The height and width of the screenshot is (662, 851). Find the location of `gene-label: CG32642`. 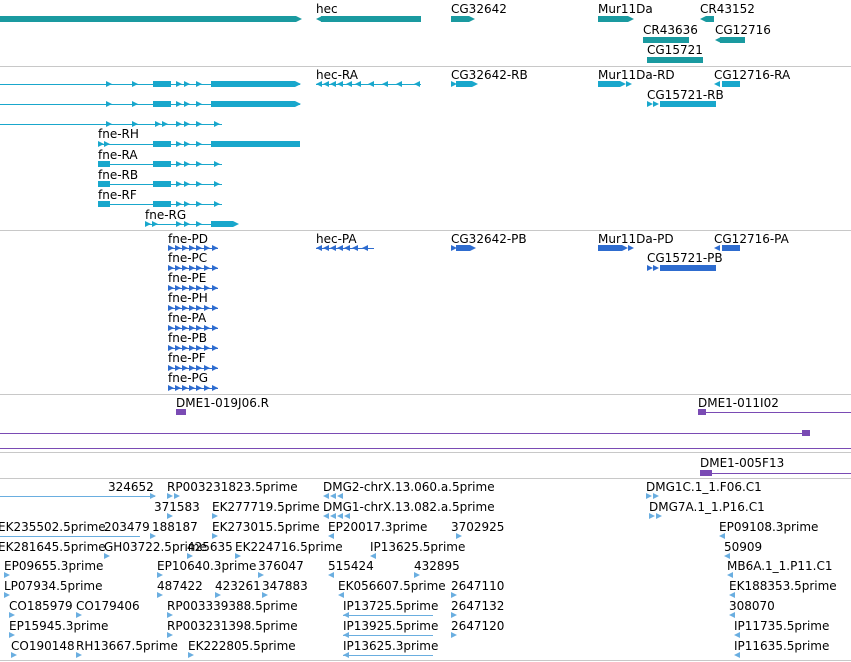

gene-label: CG32642 is located at coordinates (479, 9).